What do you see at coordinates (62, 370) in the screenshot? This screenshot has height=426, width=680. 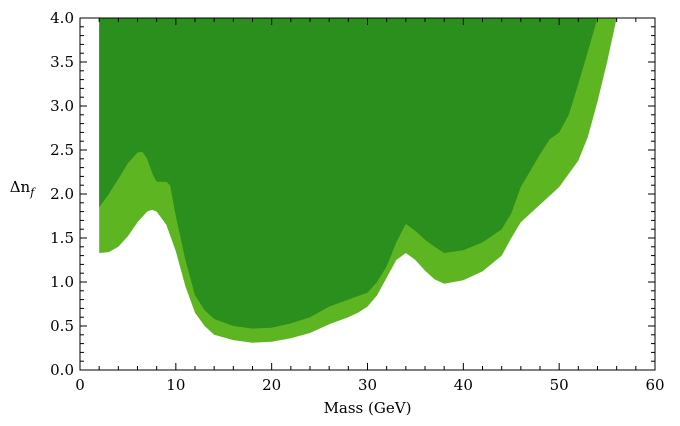 I see `y-tick-label: 0.0` at bounding box center [62, 370].